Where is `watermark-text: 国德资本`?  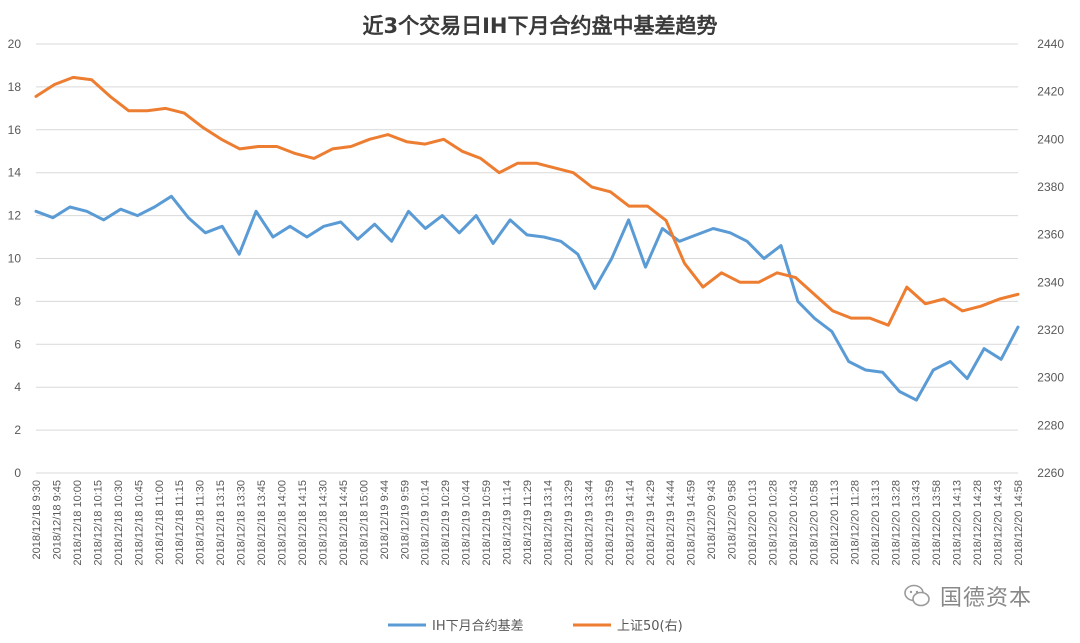 watermark-text: 国德资本 is located at coordinates (986, 598).